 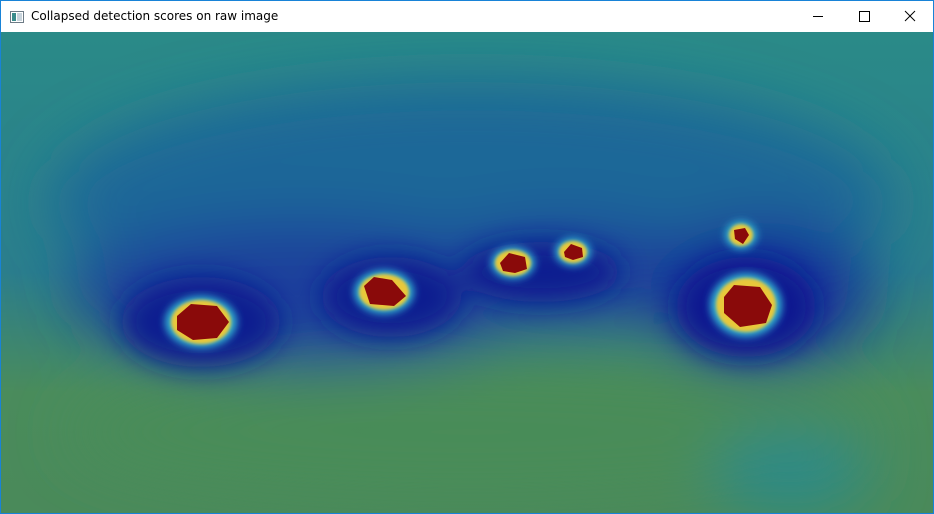 I want to click on window-controls, so click(x=864, y=16).